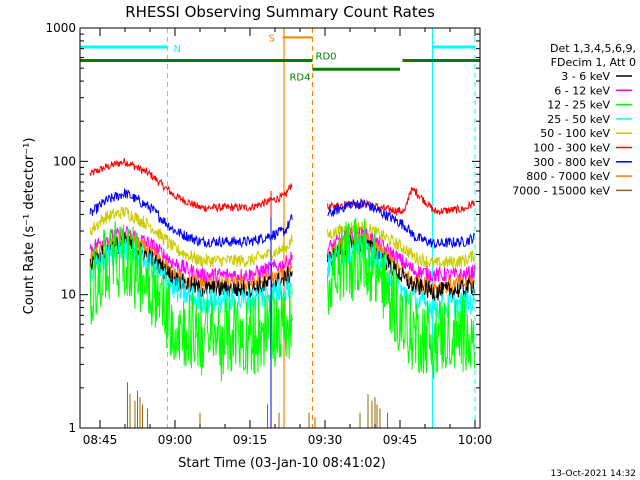 The width and height of the screenshot is (640, 480). Describe the element at coordinates (250, 440) in the screenshot. I see `x-tick-label-2: 09:15` at that location.